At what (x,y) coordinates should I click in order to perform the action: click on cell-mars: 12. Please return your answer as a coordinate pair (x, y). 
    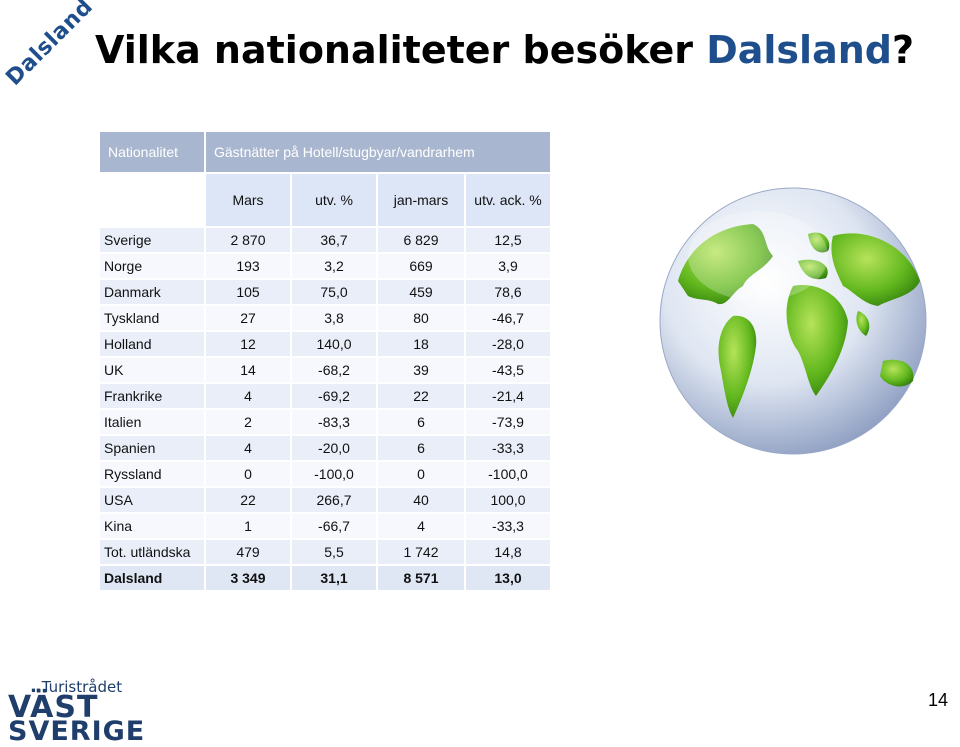
    Looking at the image, I should click on (248, 344).